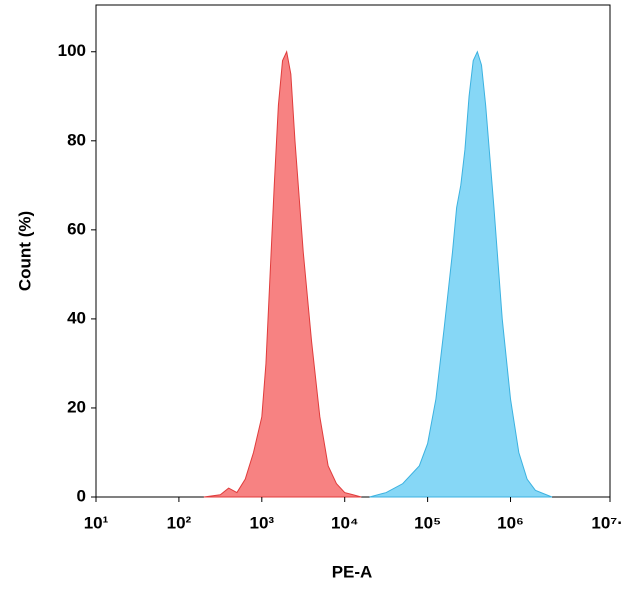  What do you see at coordinates (607, 522) in the screenshot?
I see `x-tick-label: 10⁷·²` at bounding box center [607, 522].